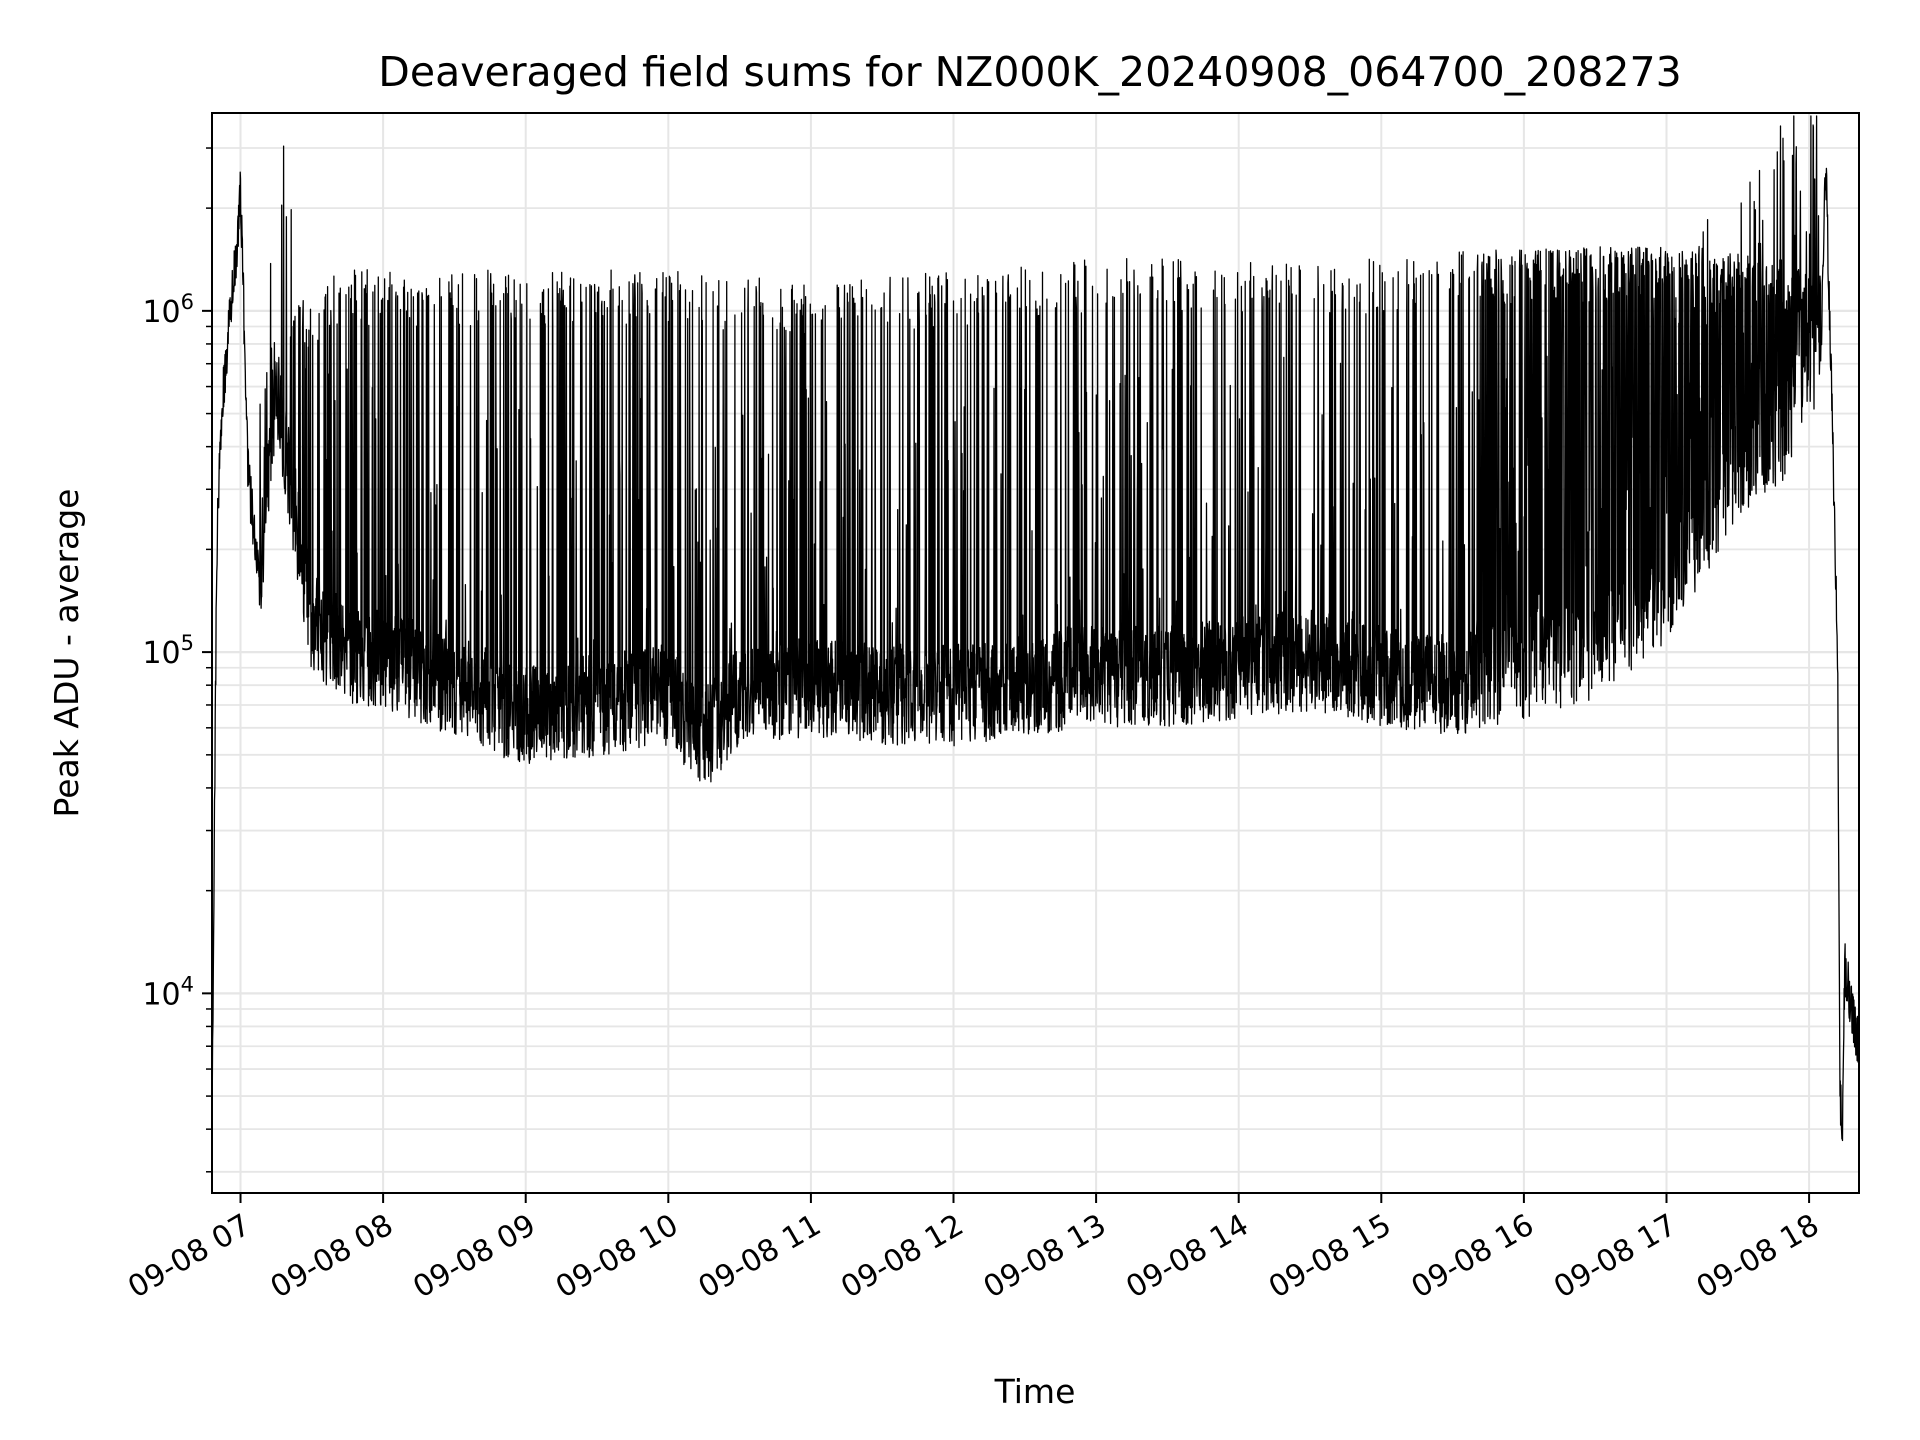 This screenshot has width=1920, height=1440. Describe the element at coordinates (168, 651) in the screenshot. I see `y-tick-label: 10⁵` at that location.